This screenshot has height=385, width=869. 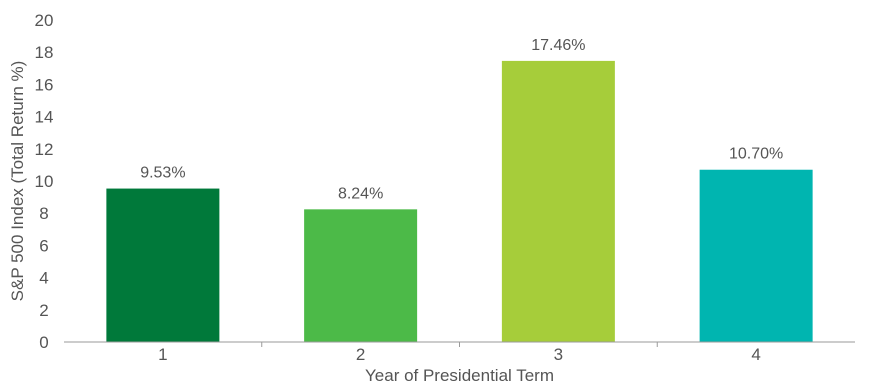 What do you see at coordinates (162, 354) in the screenshot?
I see `x-tick-label: 1` at bounding box center [162, 354].